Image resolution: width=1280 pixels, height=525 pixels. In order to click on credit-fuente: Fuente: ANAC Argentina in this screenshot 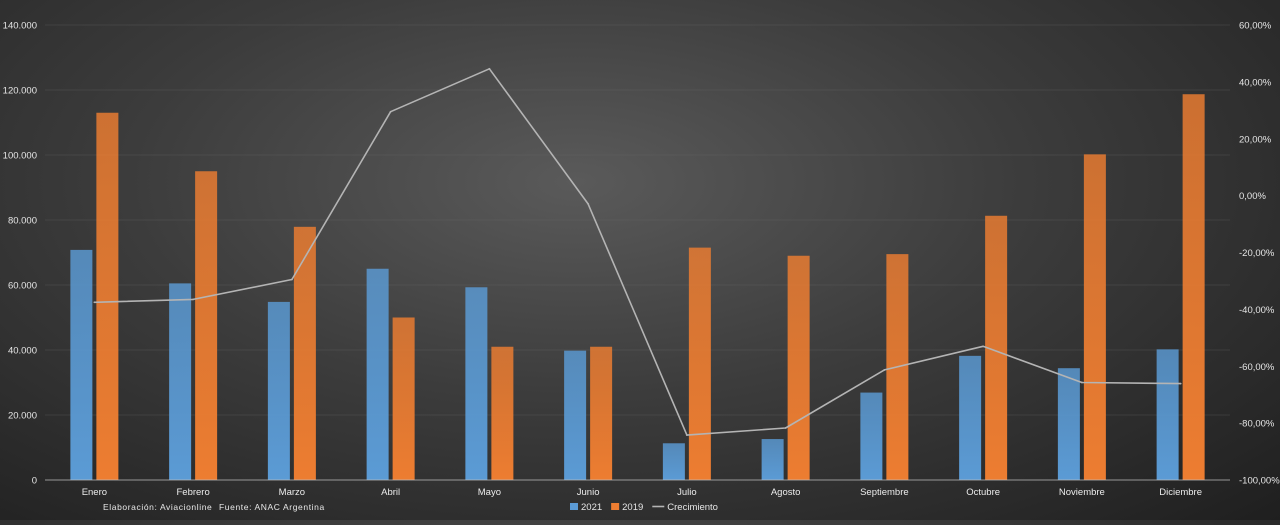, I will do `click(272, 507)`.